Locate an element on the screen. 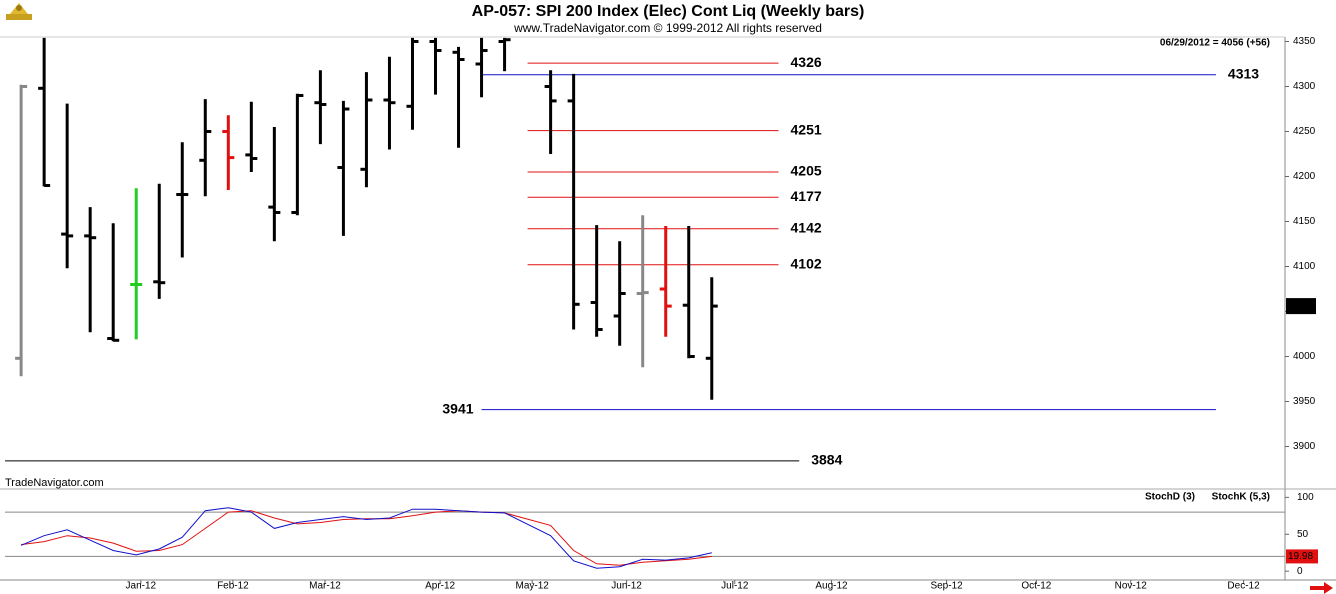 Image resolution: width=1336 pixels, height=594 pixels. level-label: 4177 is located at coordinates (806, 196).